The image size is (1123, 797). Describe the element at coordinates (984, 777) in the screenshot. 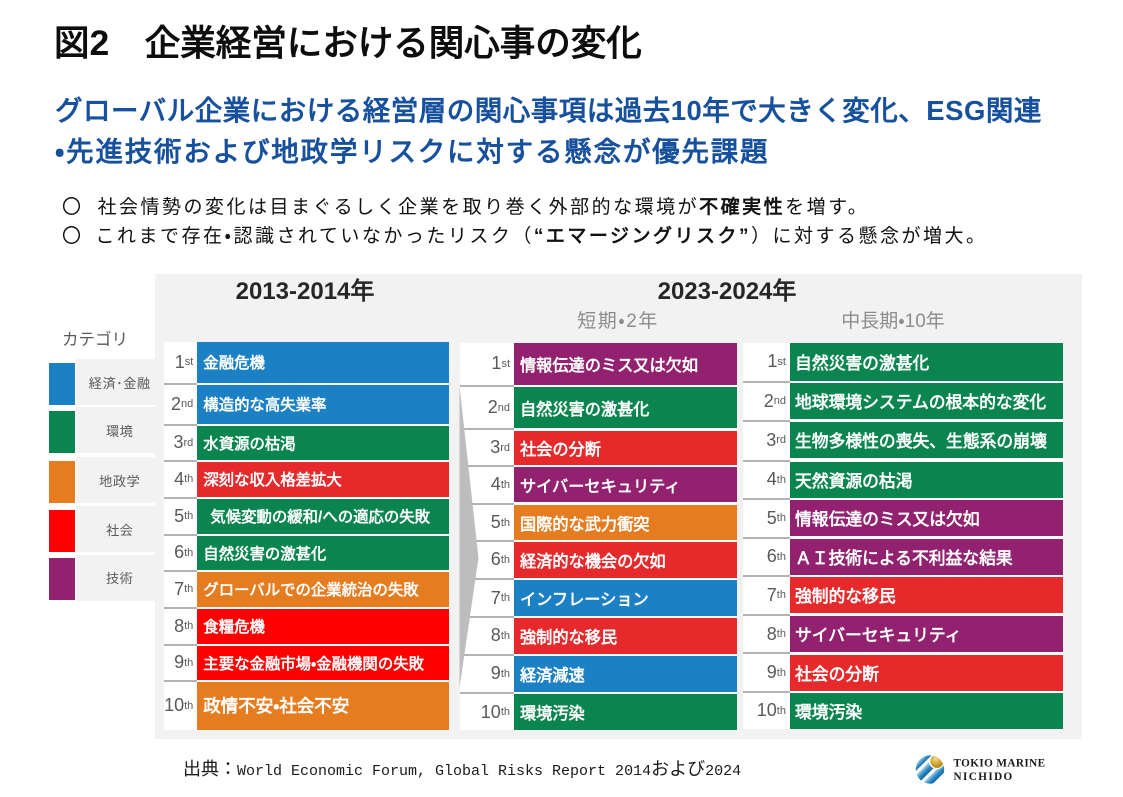

I see `svg-text: NICHIDO` at that location.